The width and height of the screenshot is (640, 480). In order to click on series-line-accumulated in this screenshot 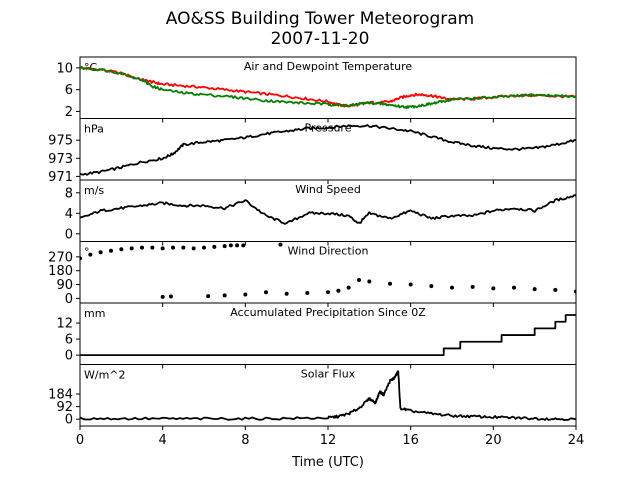, I will do `click(328, 335)`.